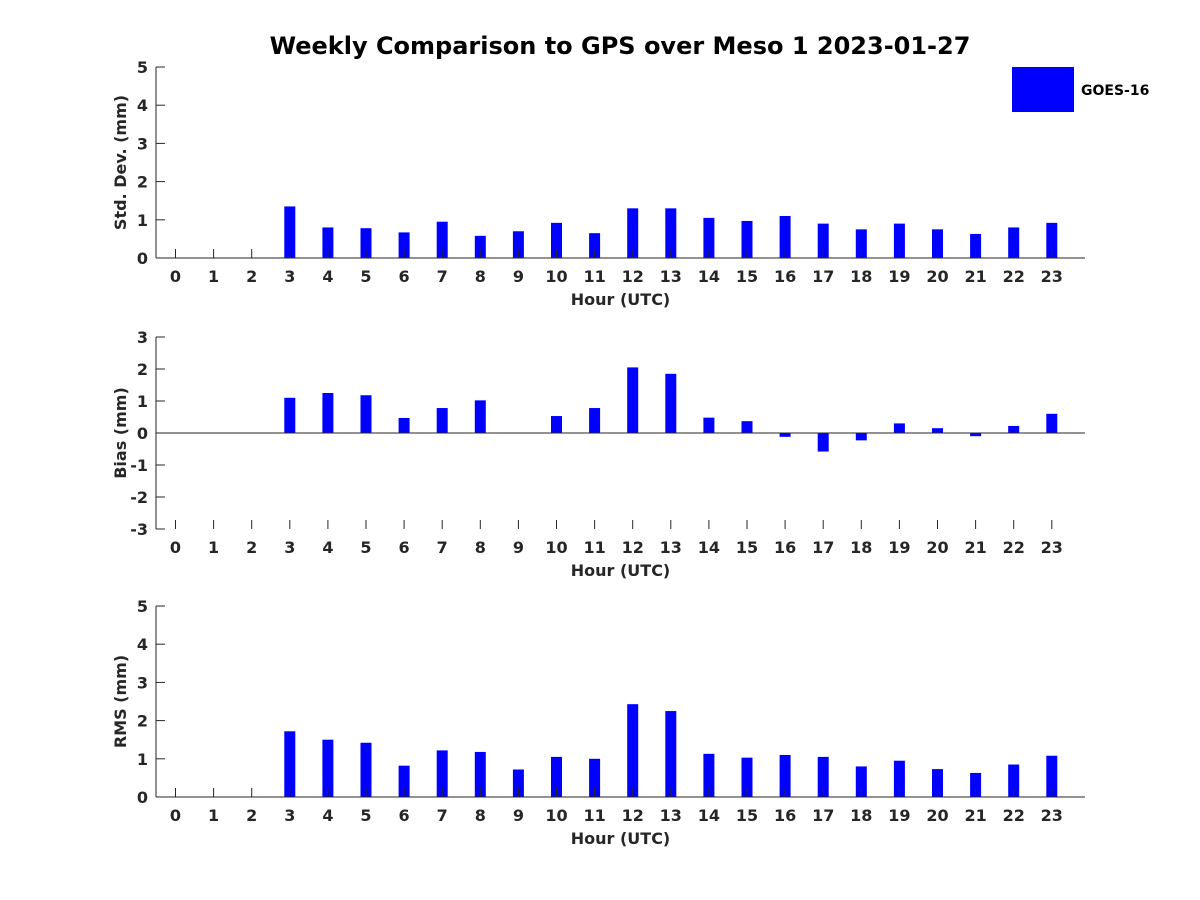  I want to click on legend-swatch, so click(1043, 89).